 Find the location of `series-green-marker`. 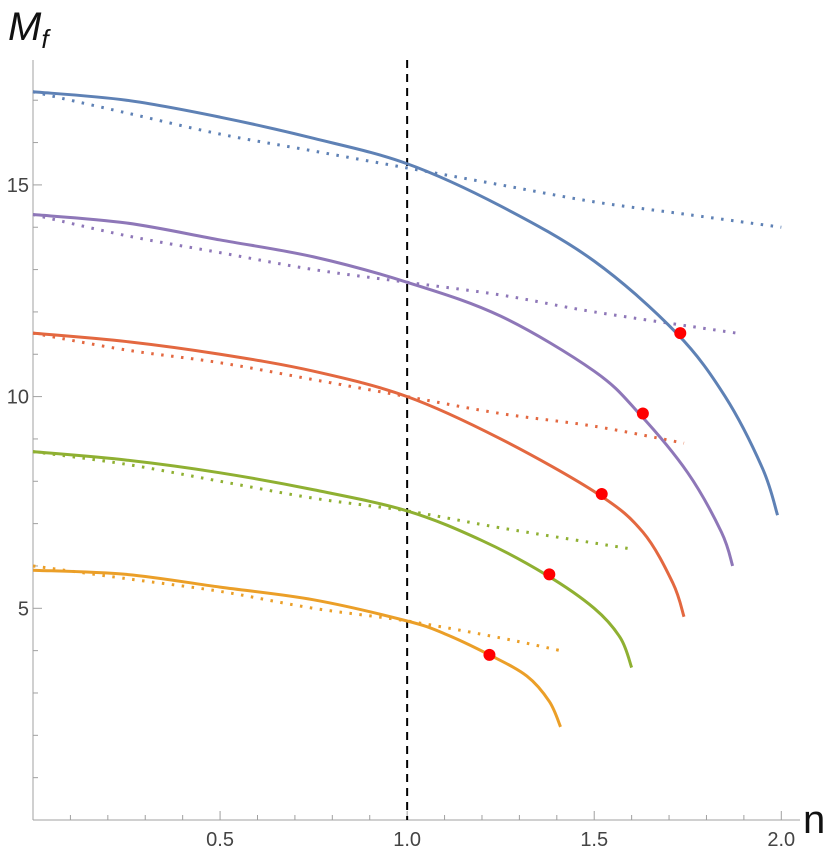

series-green-marker is located at coordinates (549, 574).